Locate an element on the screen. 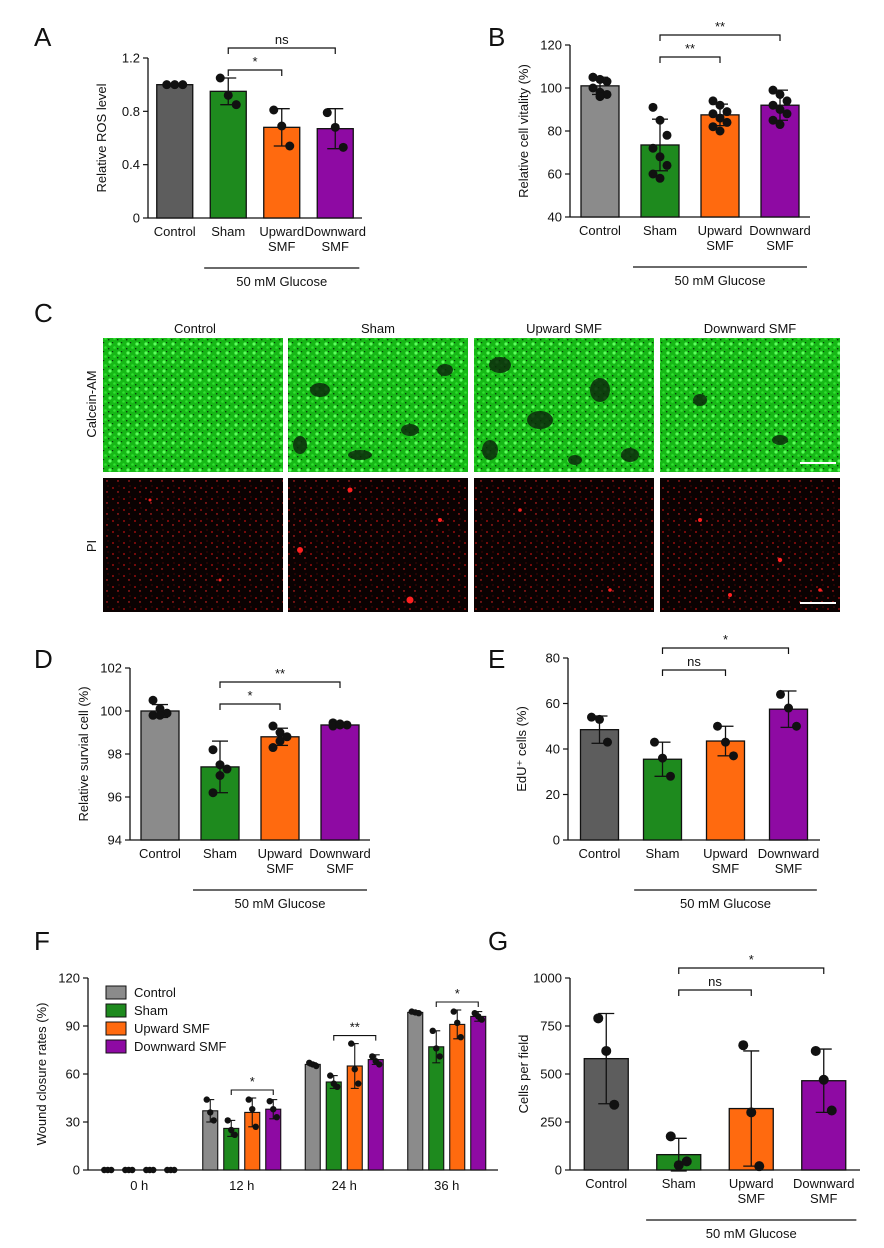 This screenshot has width=884, height=1248. y-tick-label: 250 is located at coordinates (551, 1122).